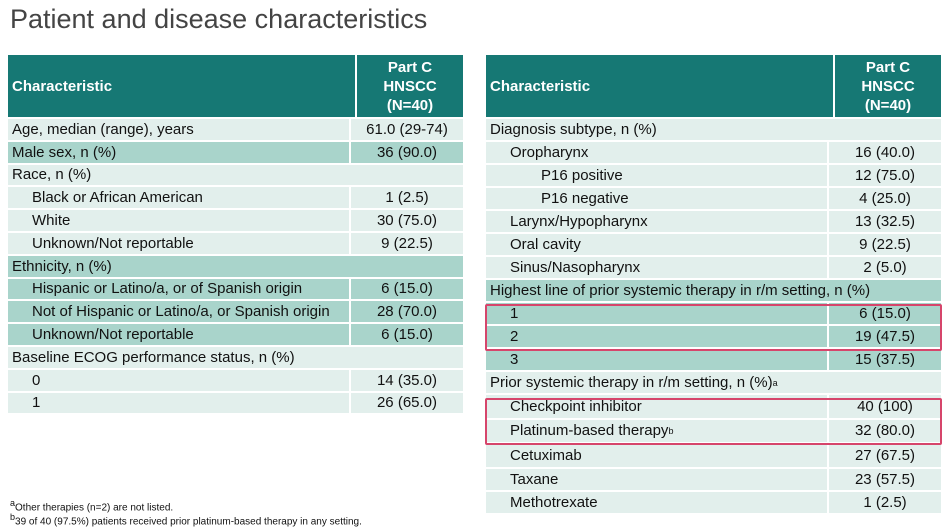 The height and width of the screenshot is (529, 951). What do you see at coordinates (885, 359) in the screenshot?
I see `row-value: 15 (37.5)` at bounding box center [885, 359].